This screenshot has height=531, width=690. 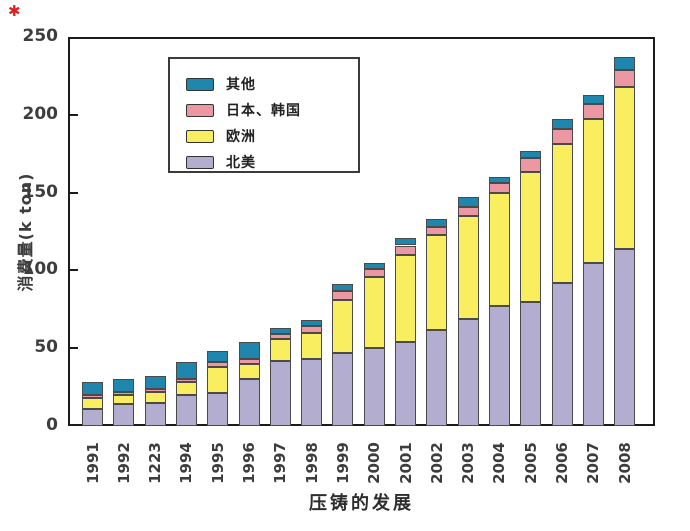 I want to click on x-axis-title: 压铸的发展, so click(x=361, y=503).